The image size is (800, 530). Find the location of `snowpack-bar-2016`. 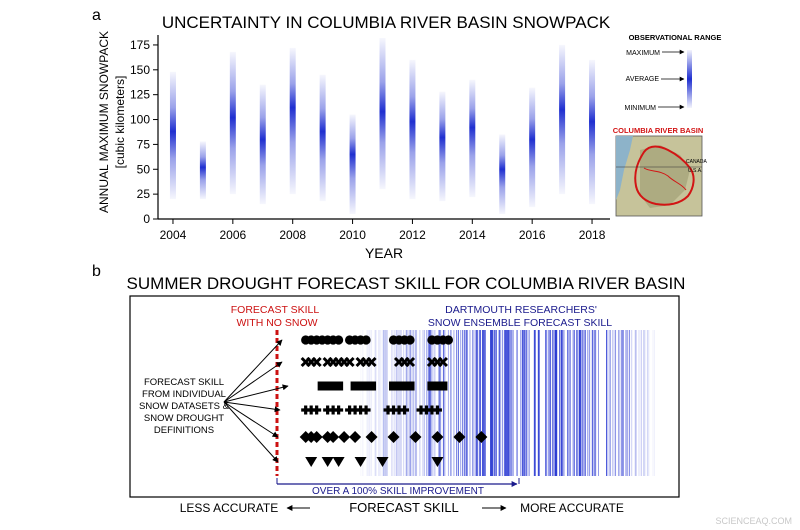

snowpack-bar-2016 is located at coordinates (532, 147).